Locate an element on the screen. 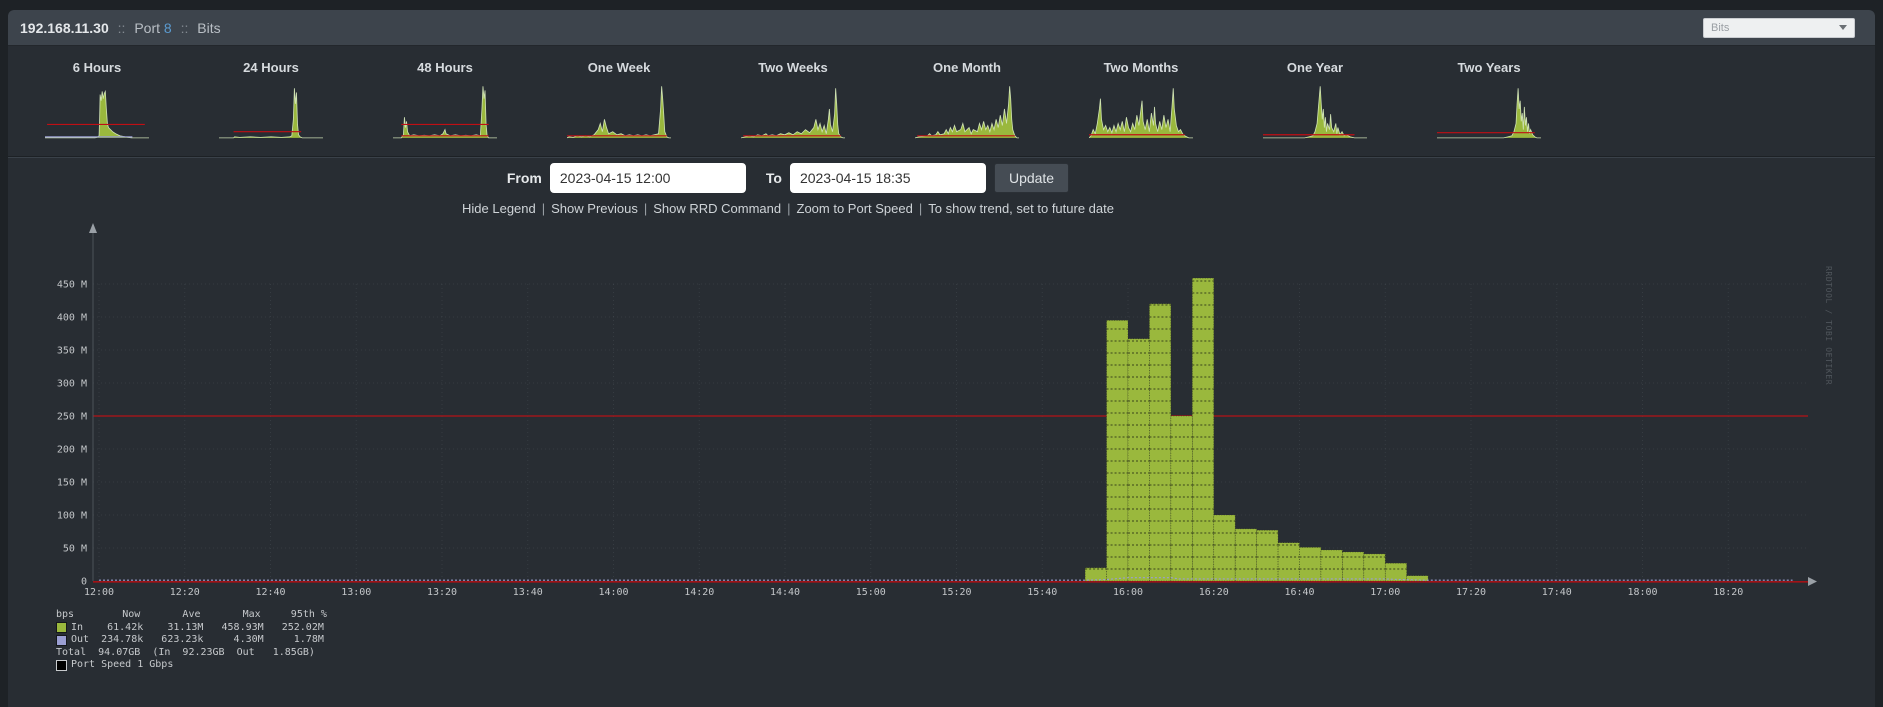  from-label: From is located at coordinates (524, 178).